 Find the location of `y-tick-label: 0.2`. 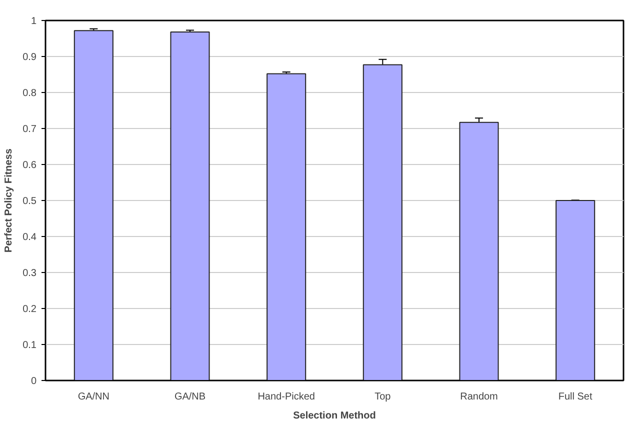

y-tick-label: 0.2 is located at coordinates (29, 309).